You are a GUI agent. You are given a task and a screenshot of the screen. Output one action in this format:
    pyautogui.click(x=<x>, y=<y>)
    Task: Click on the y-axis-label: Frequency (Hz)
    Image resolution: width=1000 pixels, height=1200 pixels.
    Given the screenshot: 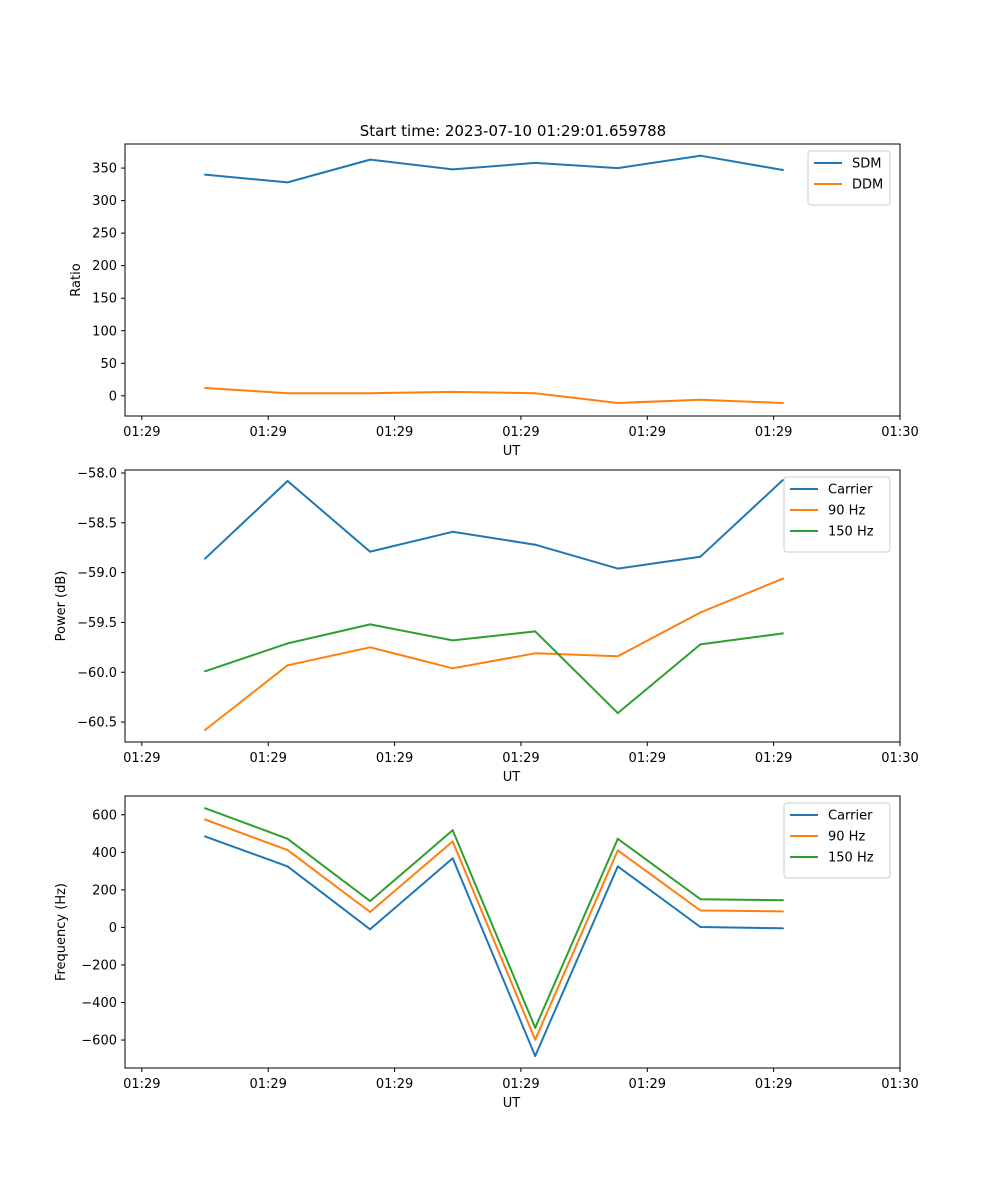 What is the action you would take?
    pyautogui.click(x=61, y=932)
    